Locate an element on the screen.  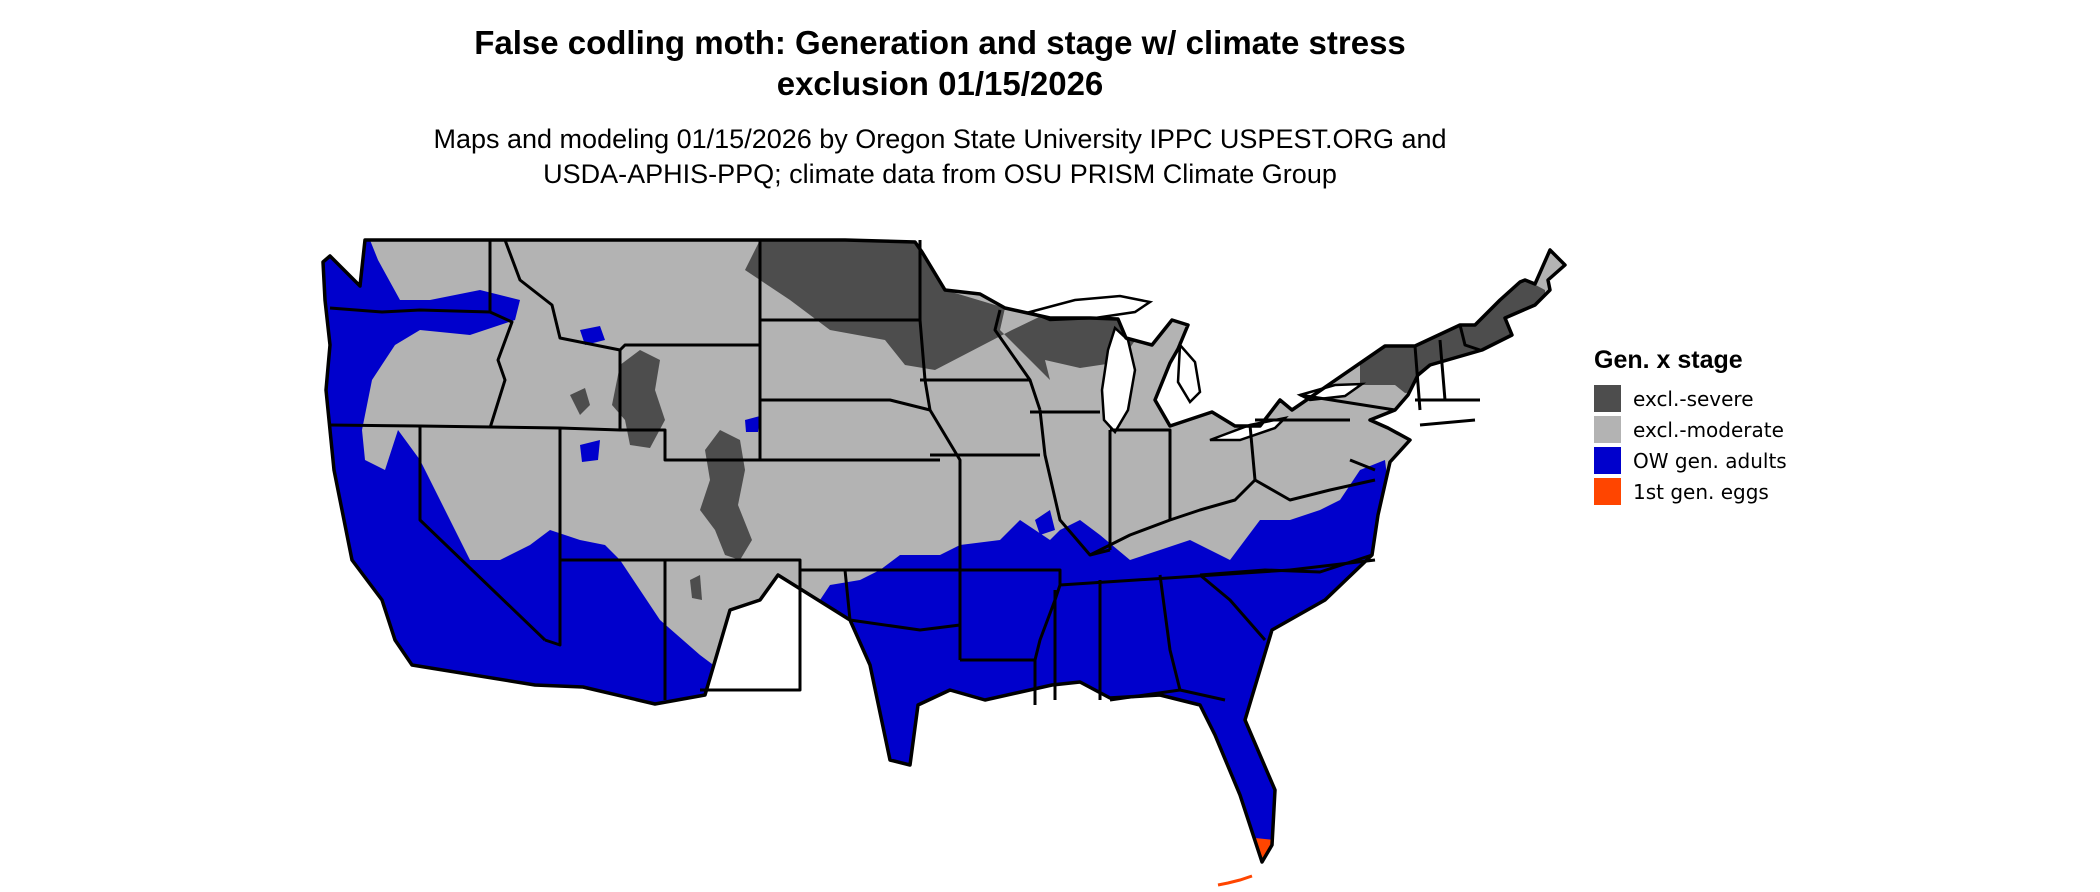
region-excl-severe-new-mexico is located at coordinates (696, 587).